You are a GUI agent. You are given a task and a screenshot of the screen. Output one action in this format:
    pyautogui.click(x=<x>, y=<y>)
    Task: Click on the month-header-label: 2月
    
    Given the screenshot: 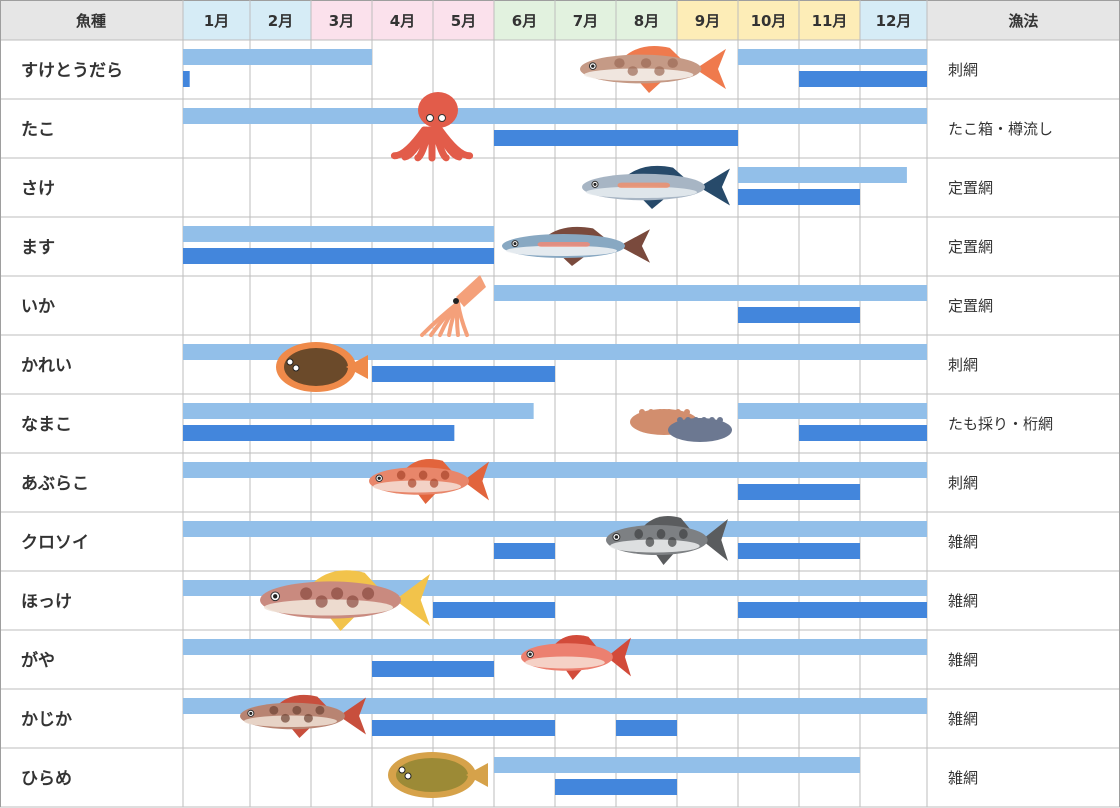 What is the action you would take?
    pyautogui.click(x=280, y=21)
    